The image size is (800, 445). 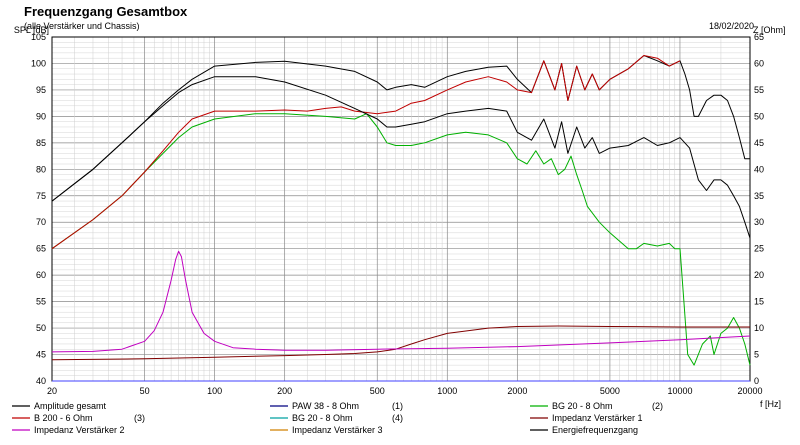 What do you see at coordinates (38, 37) in the screenshot?
I see `y-tick-label: 105` at bounding box center [38, 37].